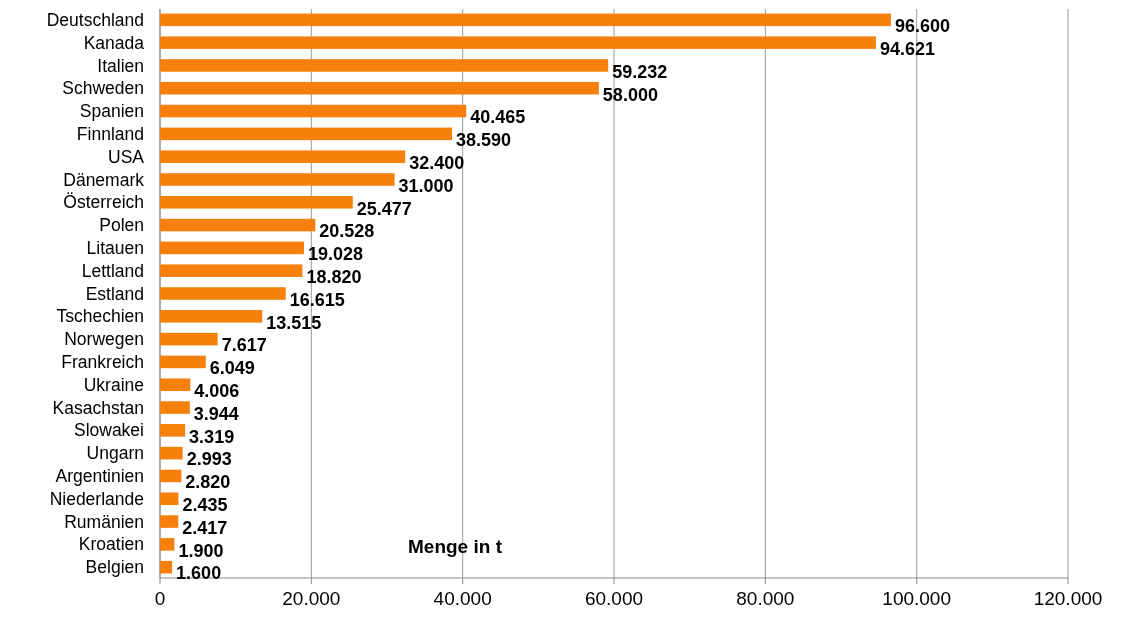 The width and height of the screenshot is (1126, 621). I want to click on data-label: 4.006, so click(217, 391).